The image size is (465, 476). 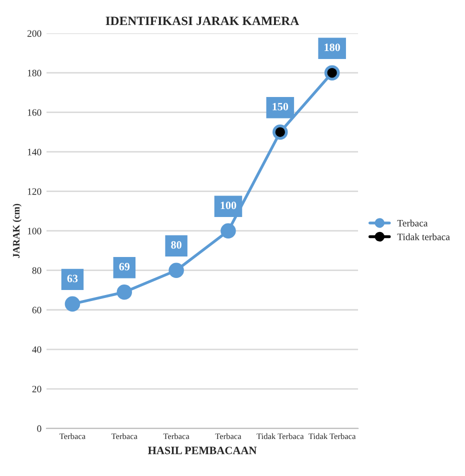 What do you see at coordinates (72, 278) in the screenshot?
I see `data-label: 63` at bounding box center [72, 278].